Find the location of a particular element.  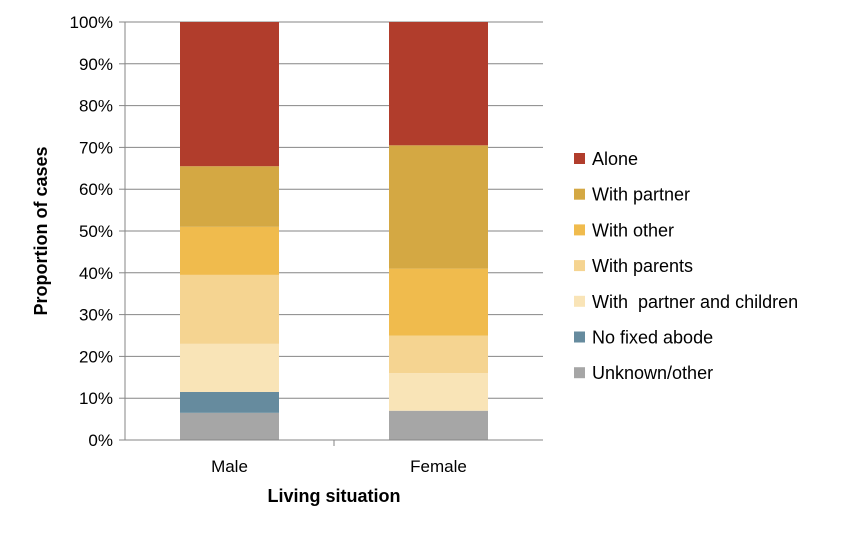

y-tick-label: 80% is located at coordinates (96, 106).